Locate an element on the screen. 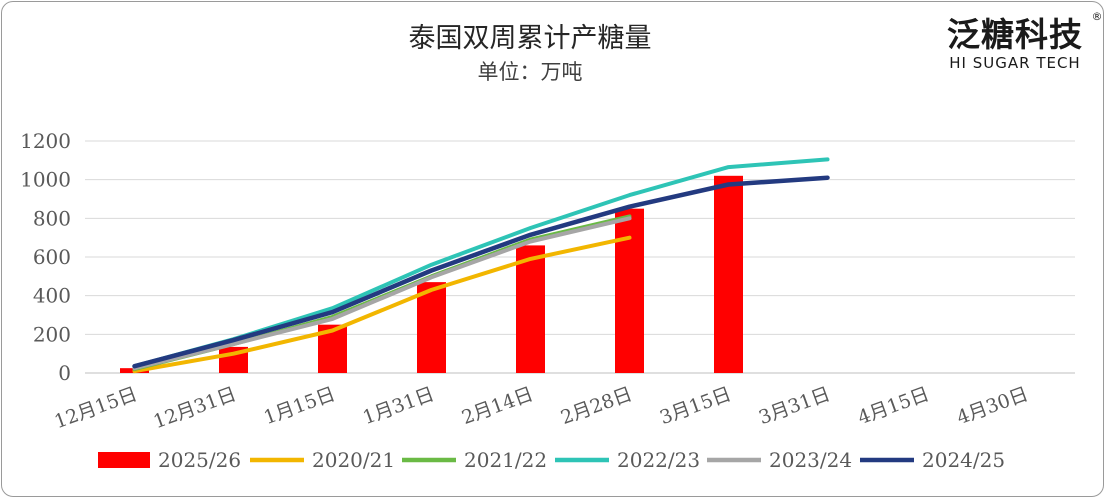 Image resolution: width=1107 pixels, height=500 pixels. legend-item-2024-25: 2024/25 is located at coordinates (932, 460).